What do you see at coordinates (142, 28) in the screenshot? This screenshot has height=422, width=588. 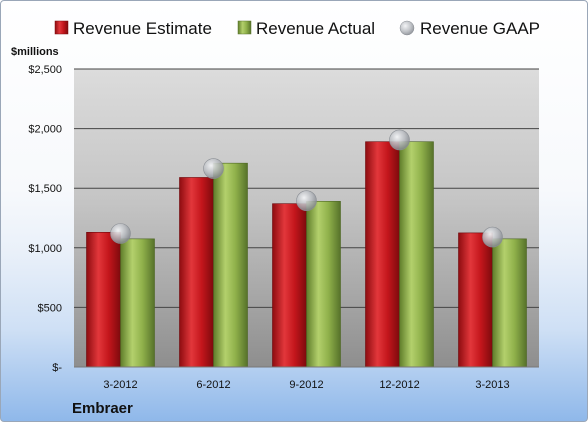 I see `legend-label-estimate: Revenue Estimate` at bounding box center [142, 28].